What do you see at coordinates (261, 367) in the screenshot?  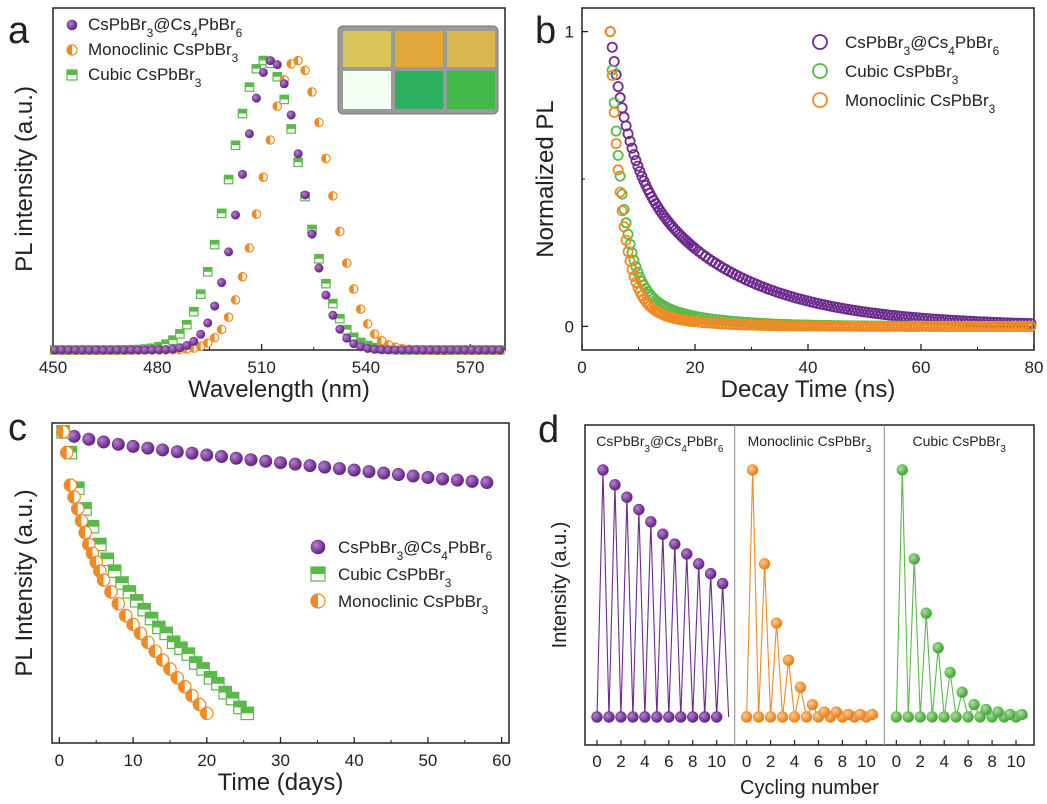 I see `panel-a-xtick-label: 510` at bounding box center [261, 367].